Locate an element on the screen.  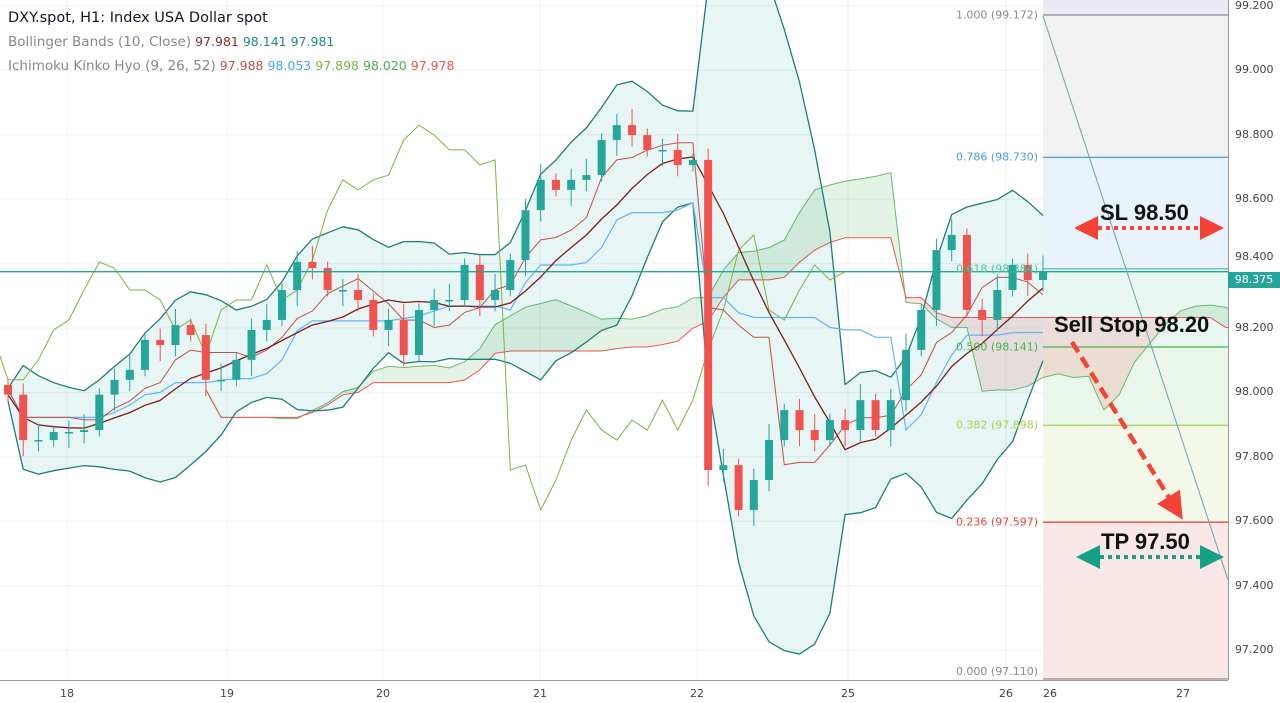
price-tick-label: 97.600 is located at coordinates (1254, 521).